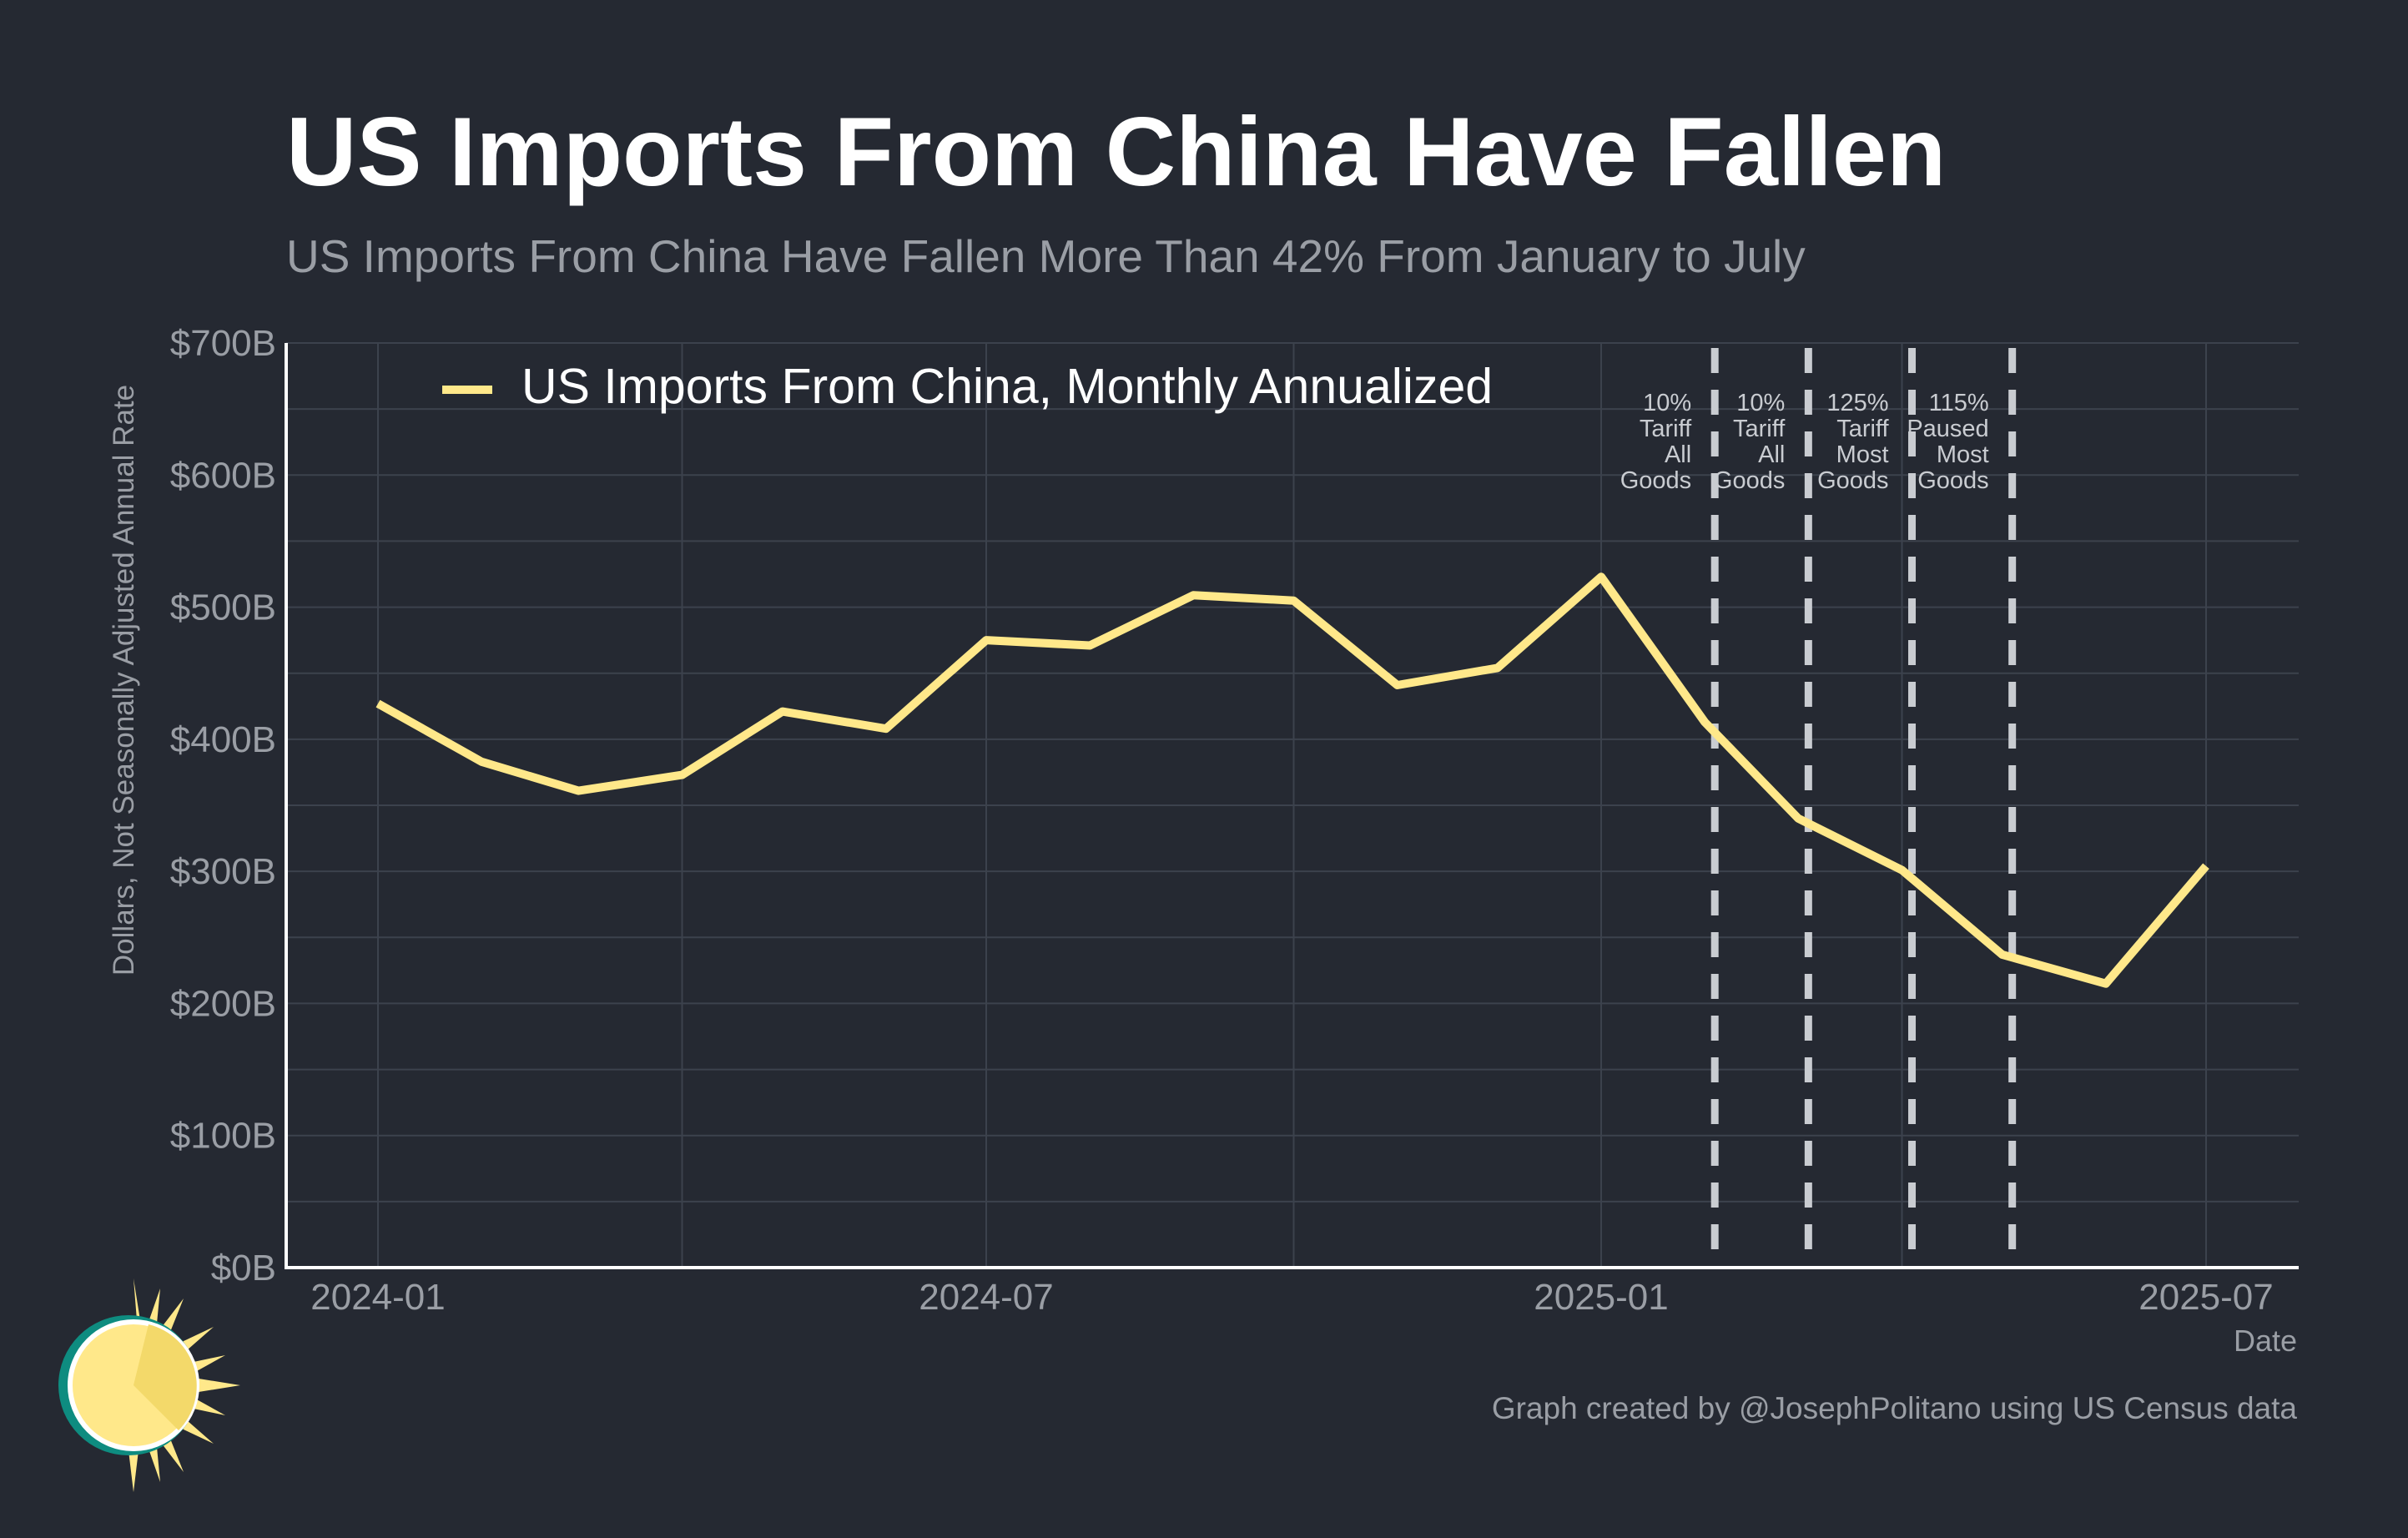  What do you see at coordinates (223, 607) in the screenshot?
I see `y-tick-label: $500B` at bounding box center [223, 607].